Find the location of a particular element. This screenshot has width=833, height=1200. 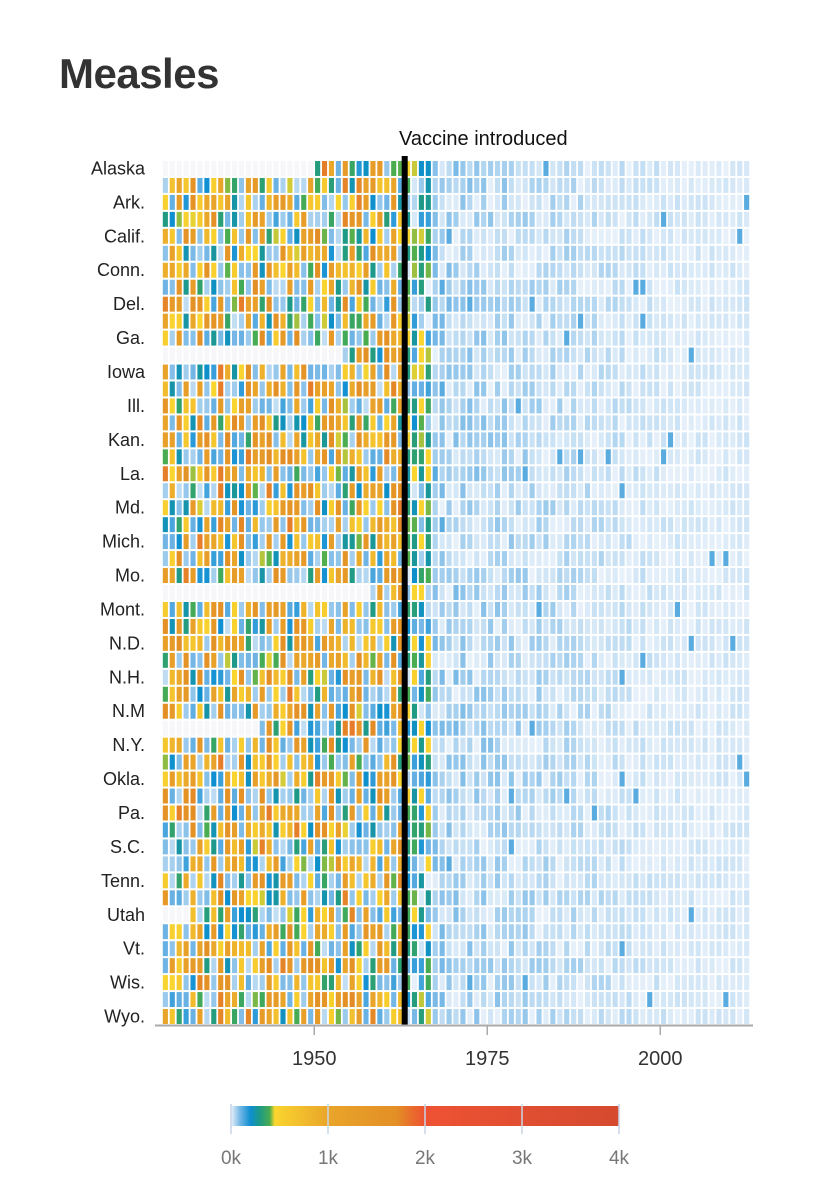

row-label: Mich. is located at coordinates (123, 542).